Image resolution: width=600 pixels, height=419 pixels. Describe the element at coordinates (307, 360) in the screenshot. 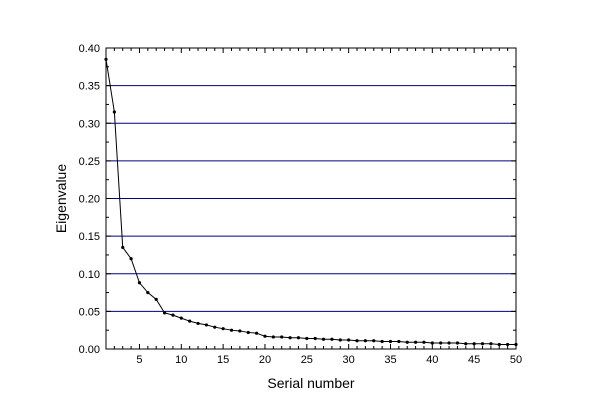

I see `x-tick-label: 25` at that location.